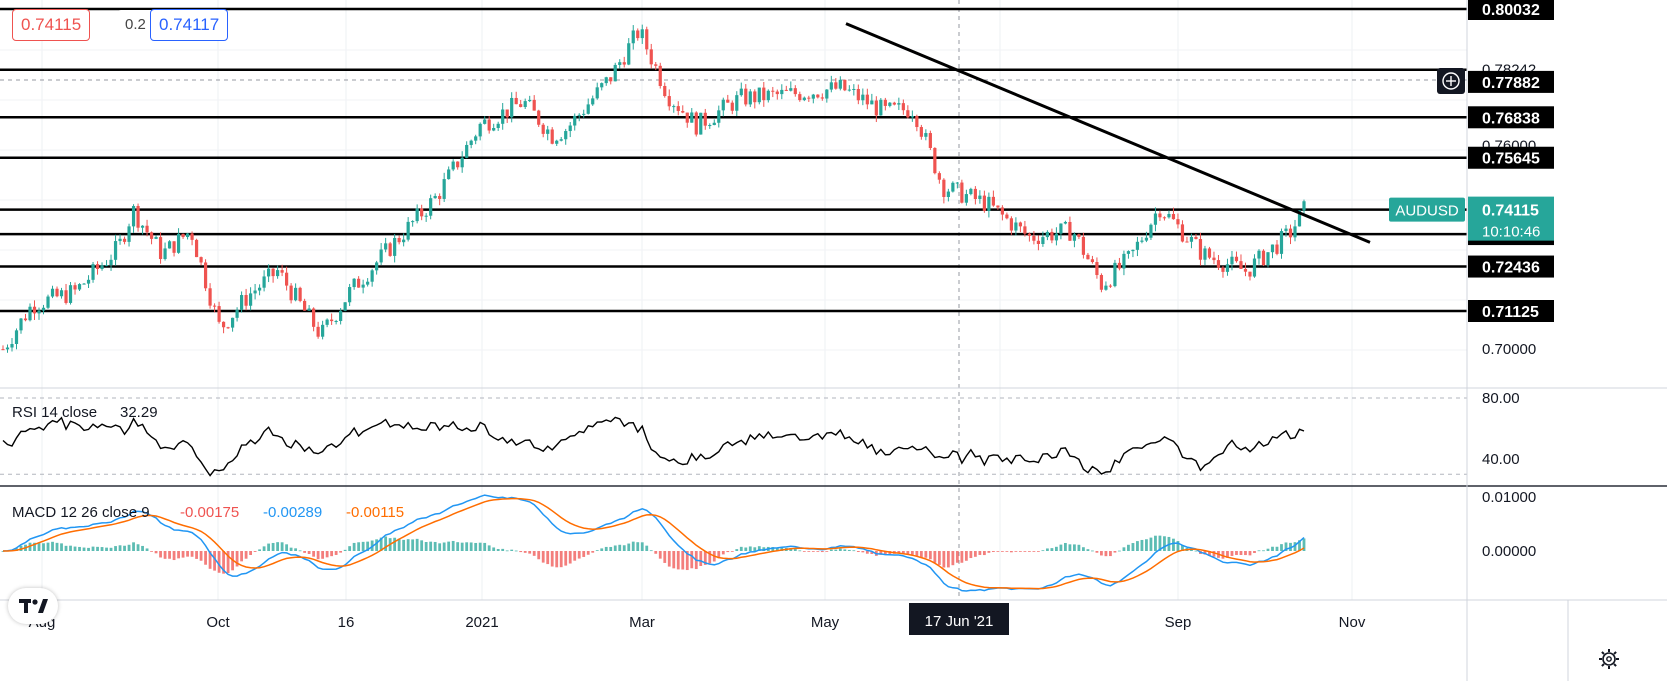  I want to click on symbol-tag, so click(1427, 209).